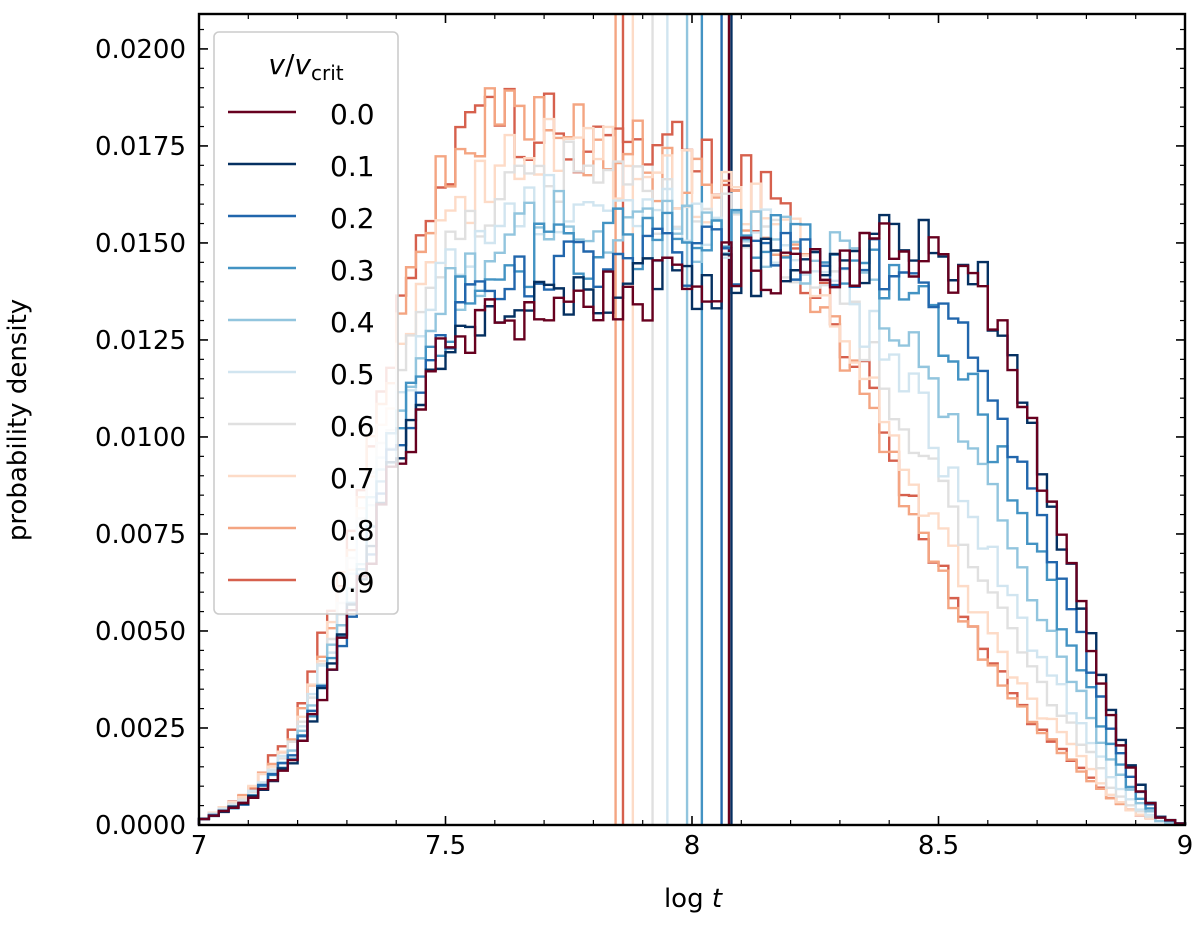  I want to click on legend-label: 0.8, so click(352, 530).